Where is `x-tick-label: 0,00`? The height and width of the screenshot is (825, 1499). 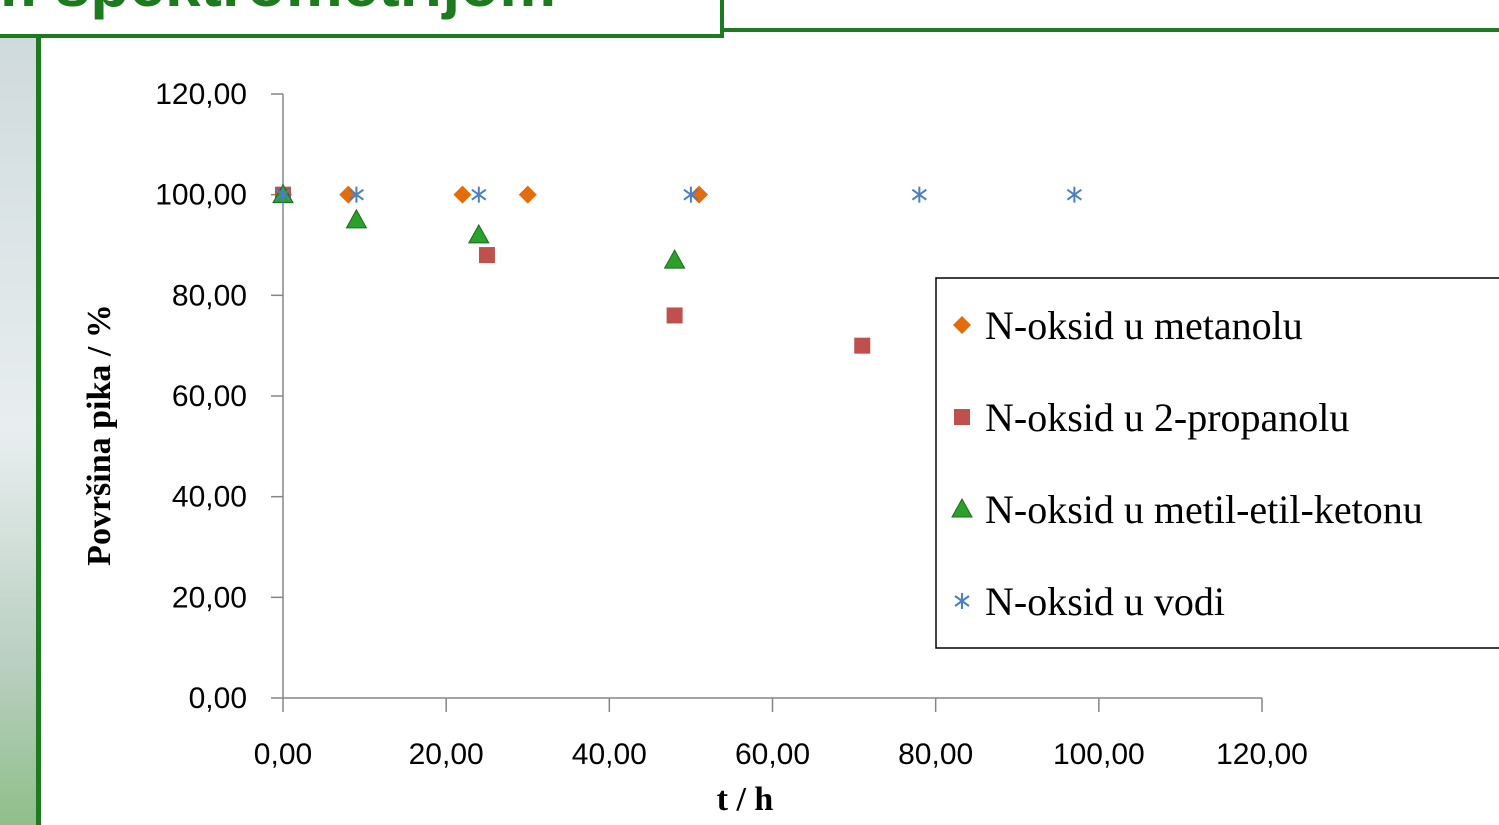
x-tick-label: 0,00 is located at coordinates (283, 754).